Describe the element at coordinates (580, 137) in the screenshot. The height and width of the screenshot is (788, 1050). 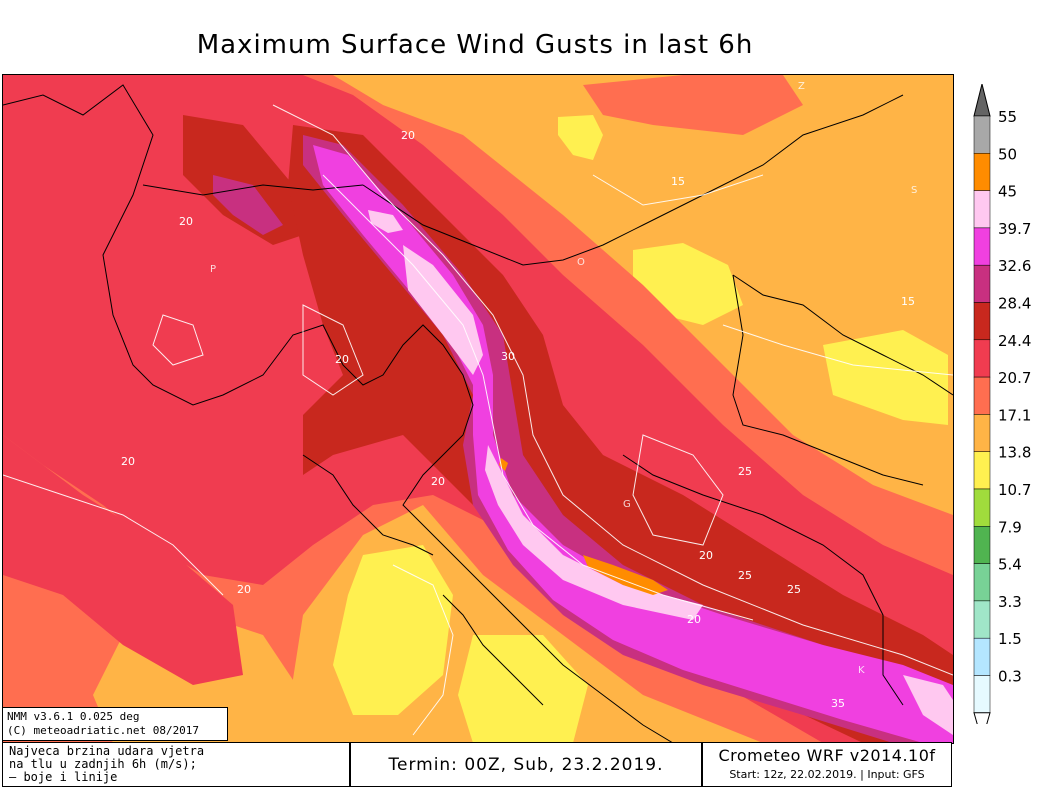
I see `field-10-13-north` at that location.